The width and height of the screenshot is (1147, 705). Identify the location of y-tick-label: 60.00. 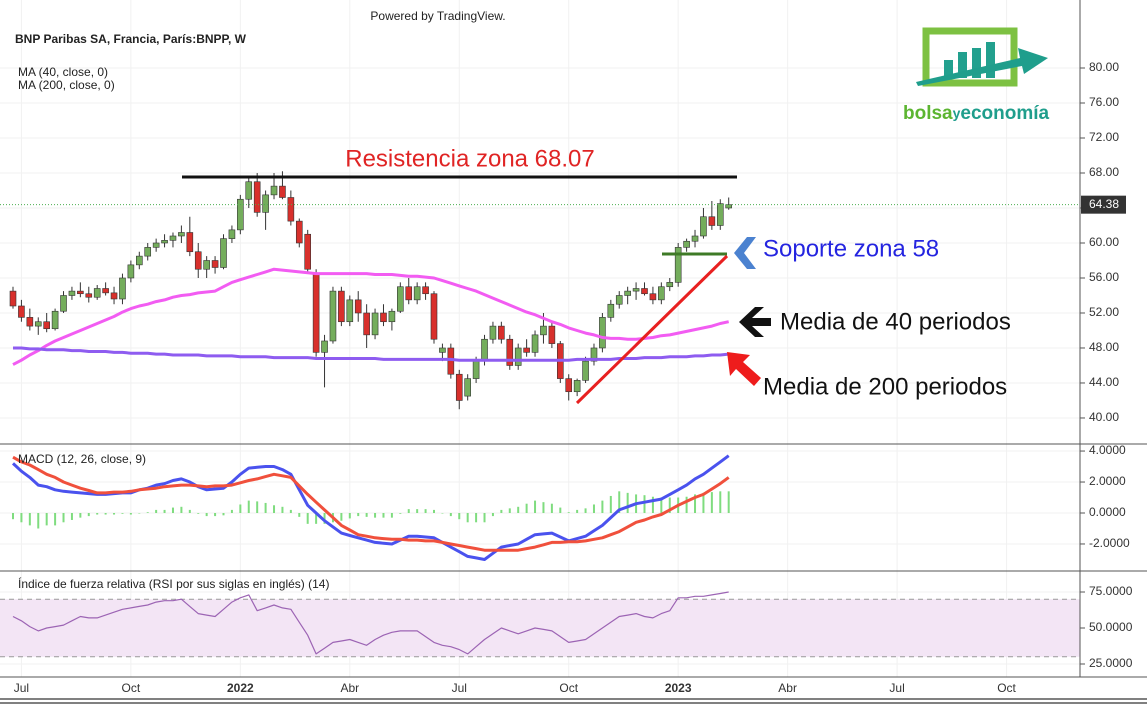
(1104, 242).